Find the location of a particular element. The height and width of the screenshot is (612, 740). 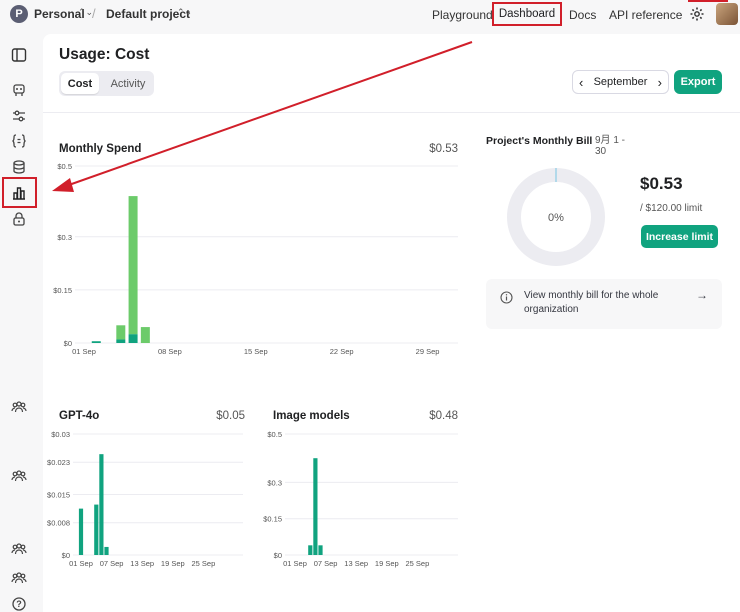

export-button: Export is located at coordinates (698, 82).